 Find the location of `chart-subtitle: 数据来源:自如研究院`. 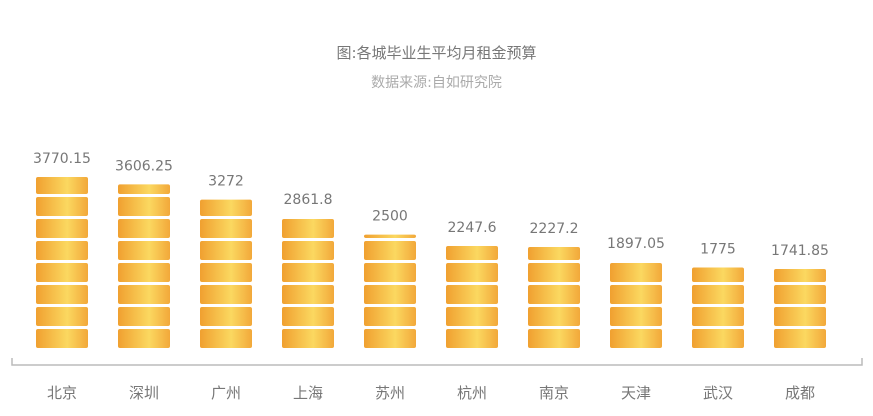

chart-subtitle: 数据来源:自如研究院 is located at coordinates (436, 83).